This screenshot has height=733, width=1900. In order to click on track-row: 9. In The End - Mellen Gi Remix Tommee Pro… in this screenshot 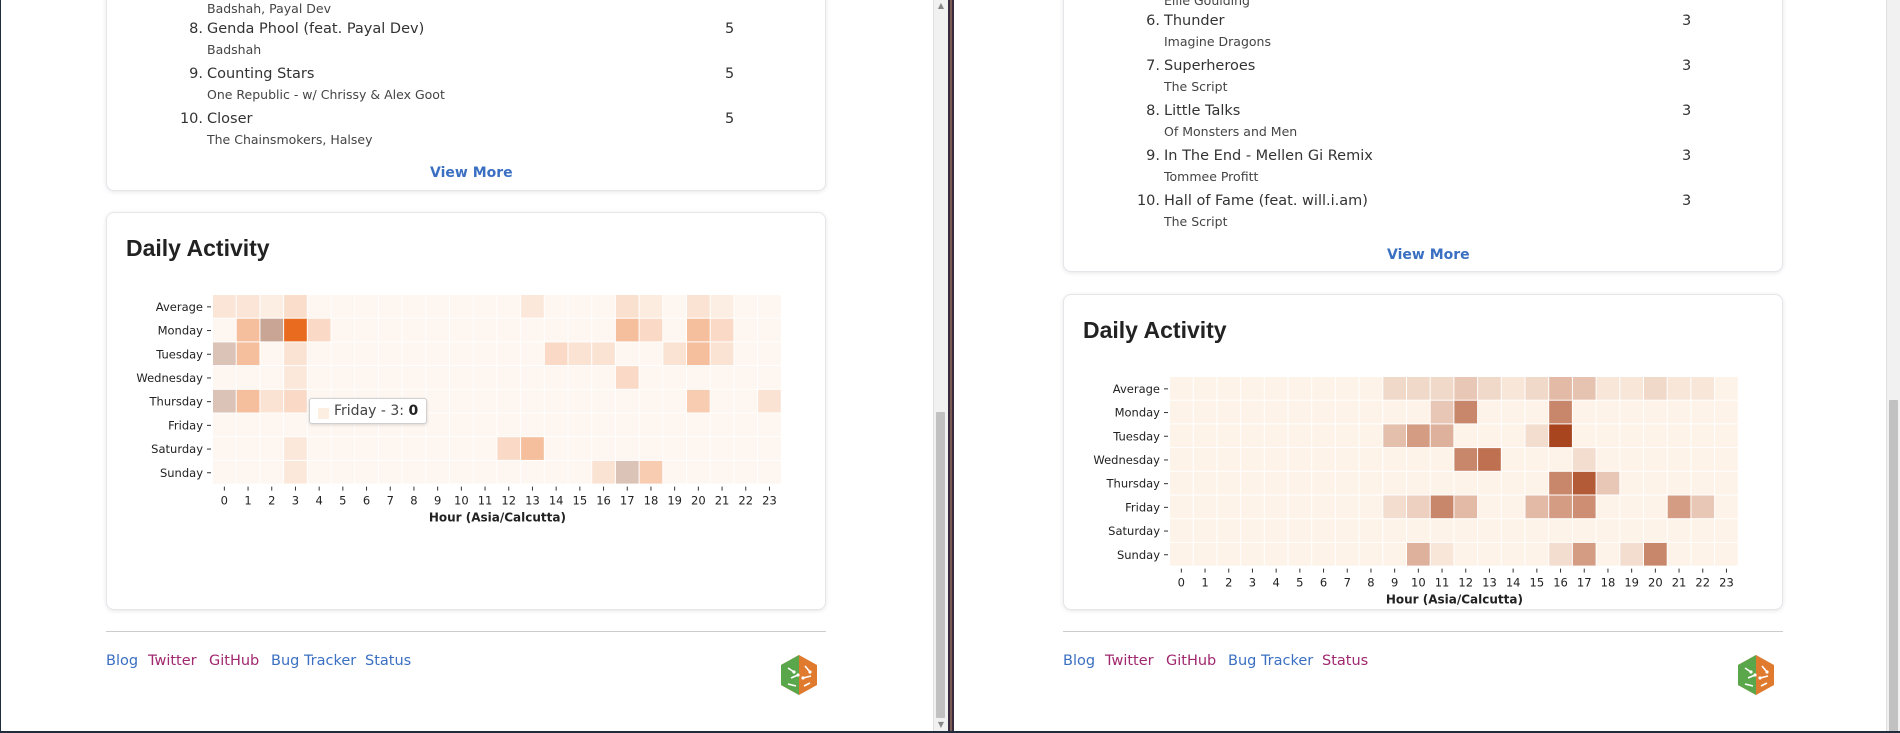, I will do `click(1423, 170)`.